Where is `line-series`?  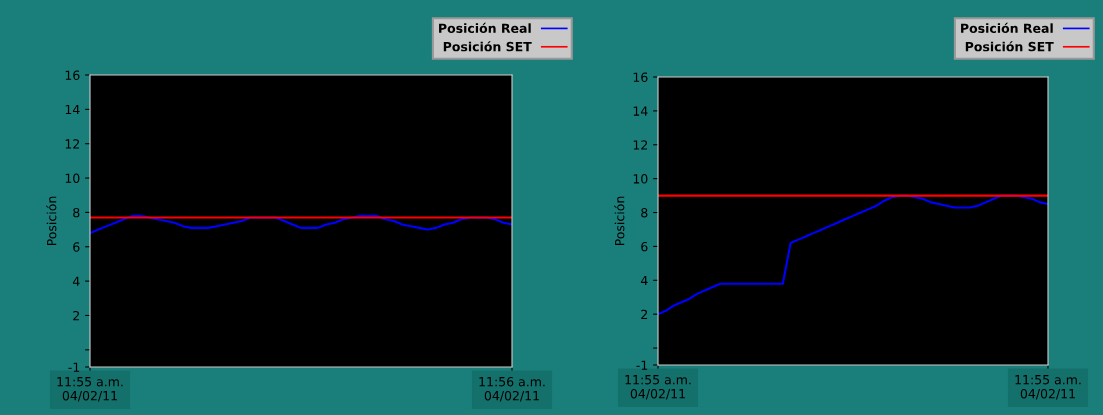
line-series is located at coordinates (853, 255).